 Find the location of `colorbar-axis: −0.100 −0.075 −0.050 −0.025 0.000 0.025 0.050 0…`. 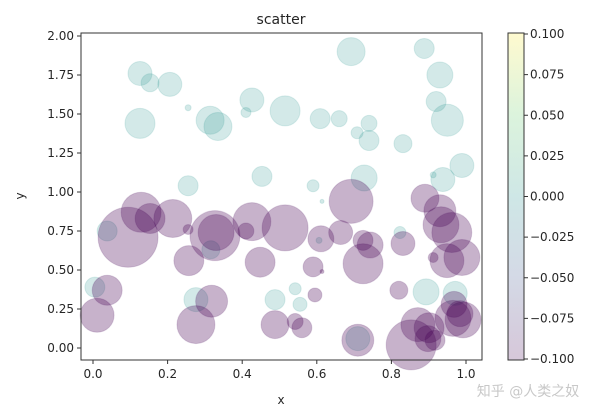

colorbar-axis: −0.100 −0.075 −0.050 −0.025 0.000 0.025 0.050 0… is located at coordinates (549, 196).